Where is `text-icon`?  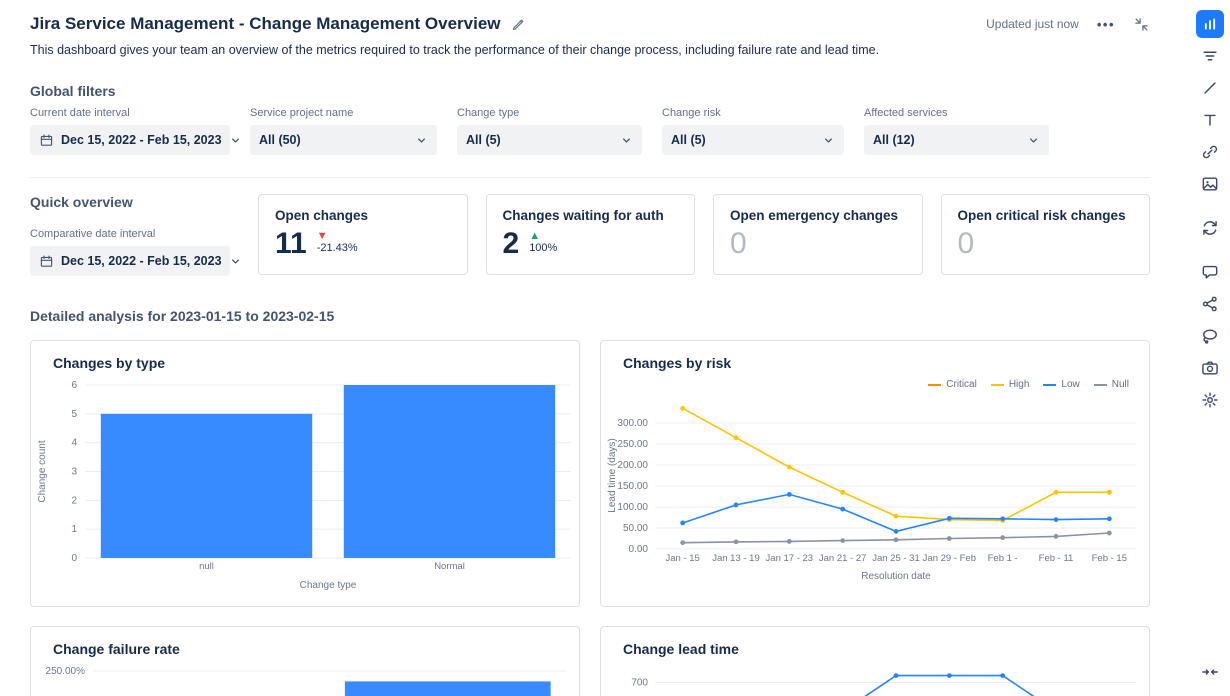
text-icon is located at coordinates (1210, 120).